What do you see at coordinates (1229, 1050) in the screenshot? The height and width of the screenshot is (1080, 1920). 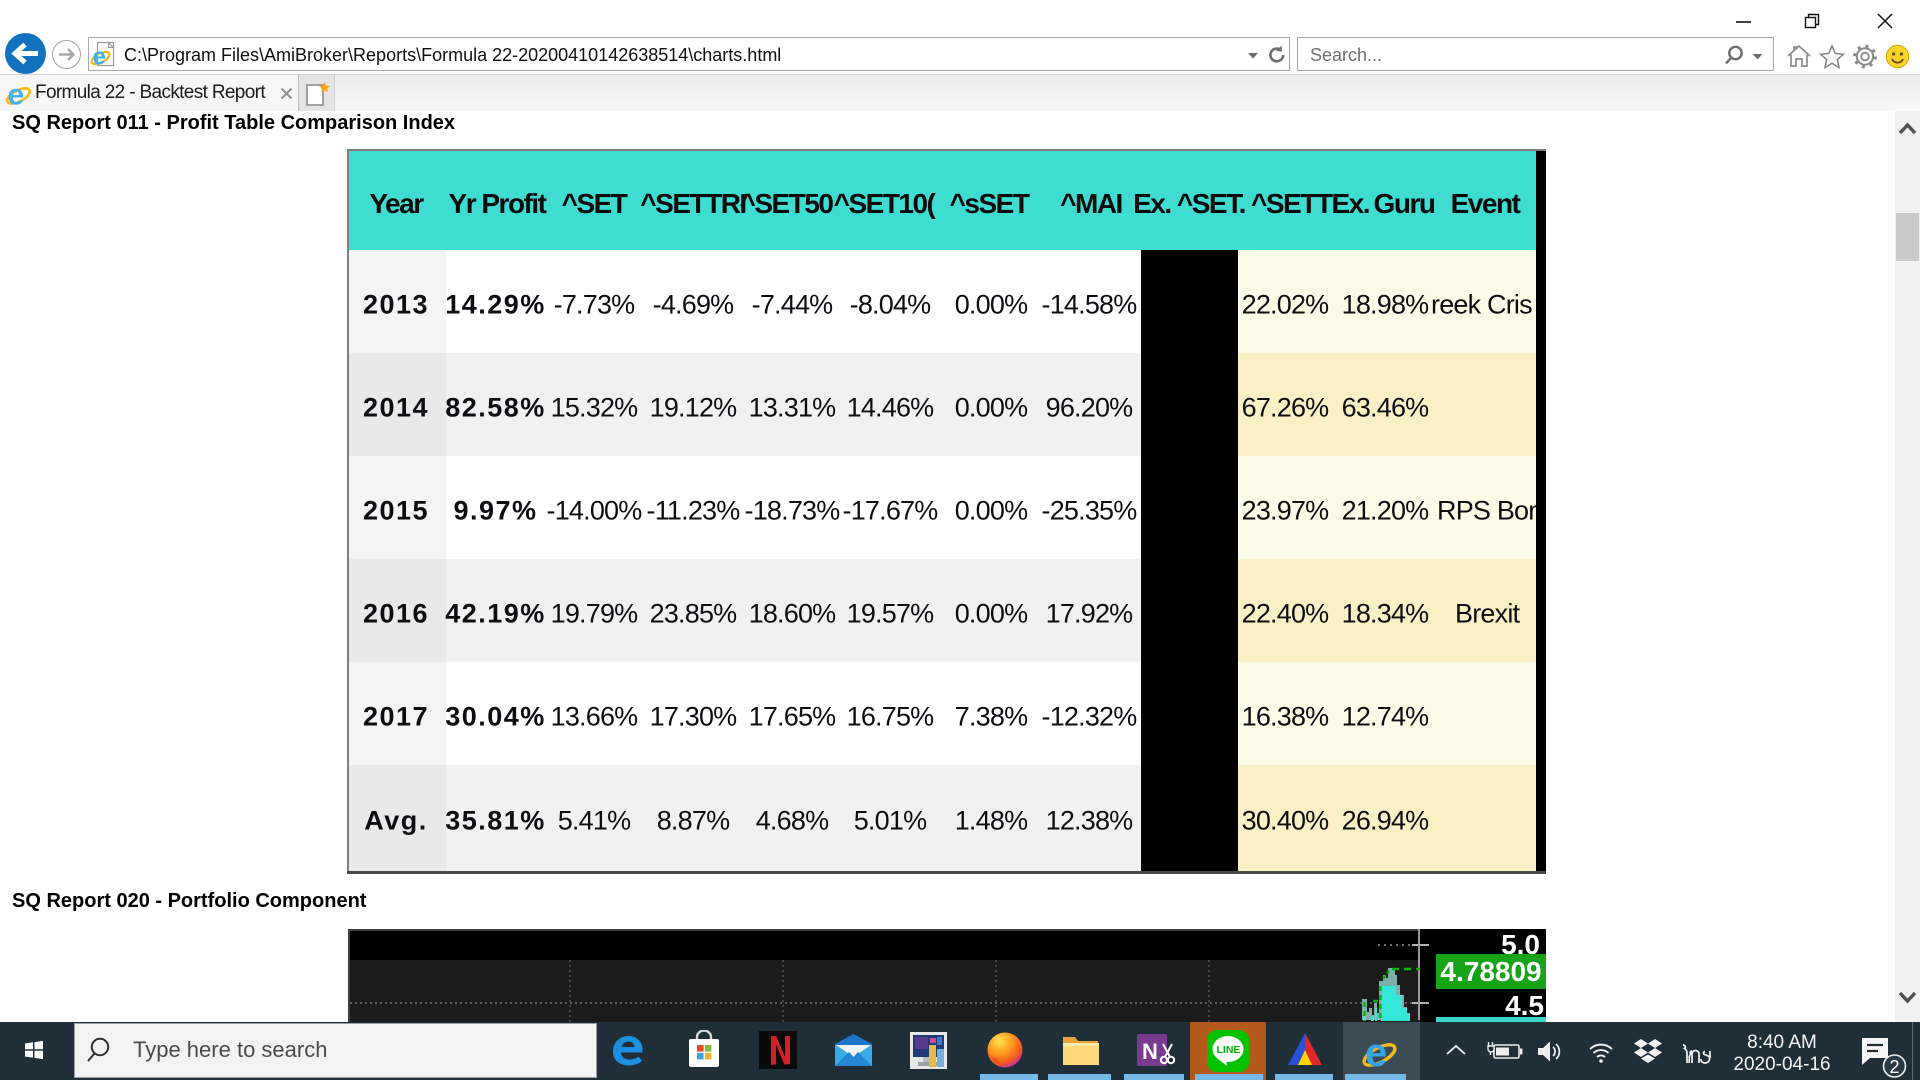 I see `svg-text: LINE` at bounding box center [1229, 1050].